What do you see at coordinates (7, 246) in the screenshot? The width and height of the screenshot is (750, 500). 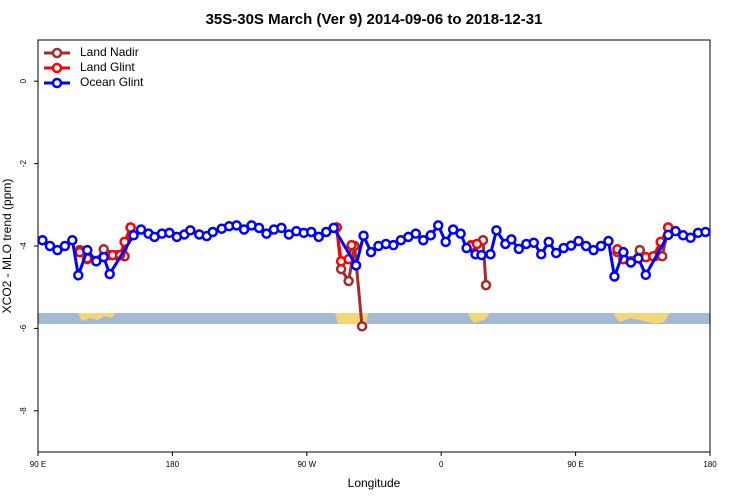 I see `y-axis-label: XCO2 - MLO trend (ppm)` at bounding box center [7, 246].